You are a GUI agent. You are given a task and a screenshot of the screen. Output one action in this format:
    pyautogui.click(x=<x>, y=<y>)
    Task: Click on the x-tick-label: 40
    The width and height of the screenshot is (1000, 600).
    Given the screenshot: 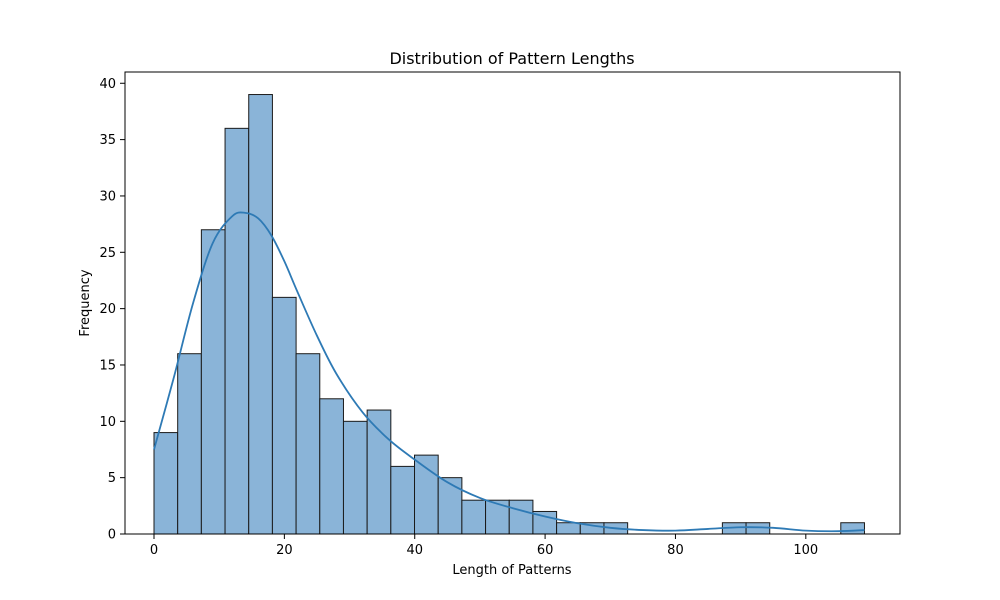 What is the action you would take?
    pyautogui.click(x=414, y=550)
    